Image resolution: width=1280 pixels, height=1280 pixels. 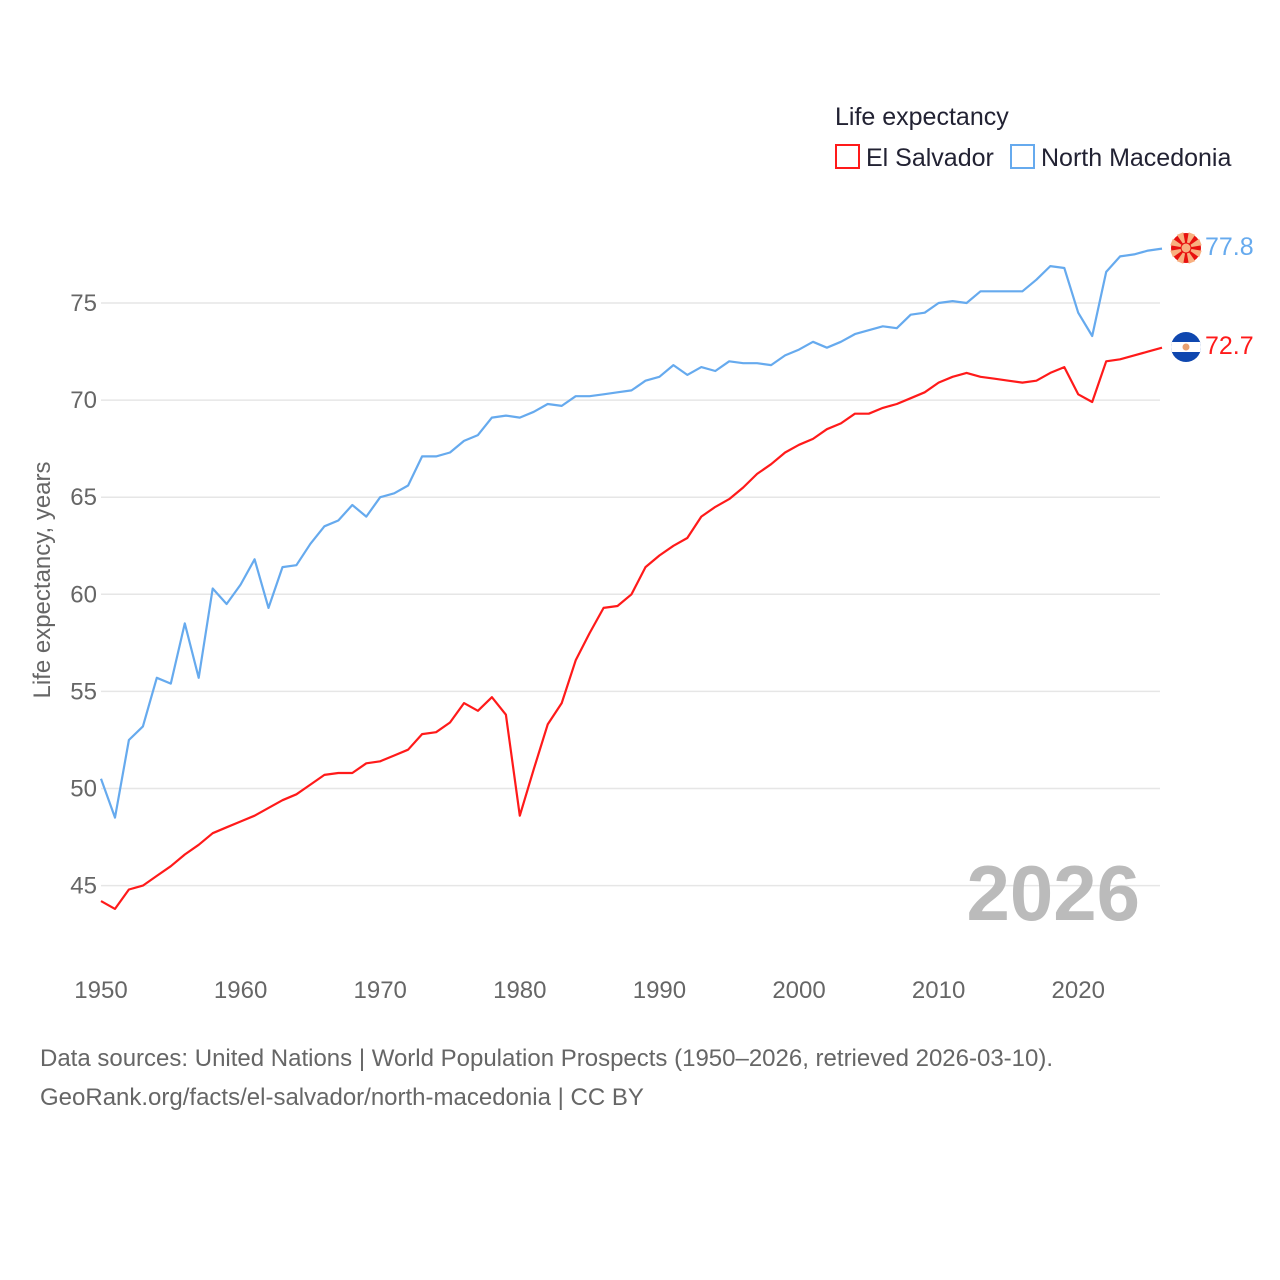 I want to click on legend-label-north-macedonia: North Macedonia, so click(x=1136, y=158).